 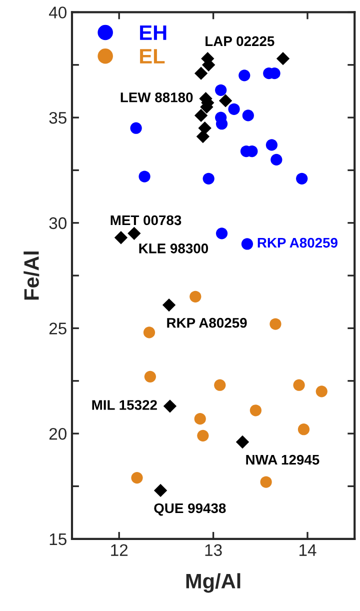 What do you see at coordinates (57, 118) in the screenshot?
I see `y-tick-label: 35` at bounding box center [57, 118].